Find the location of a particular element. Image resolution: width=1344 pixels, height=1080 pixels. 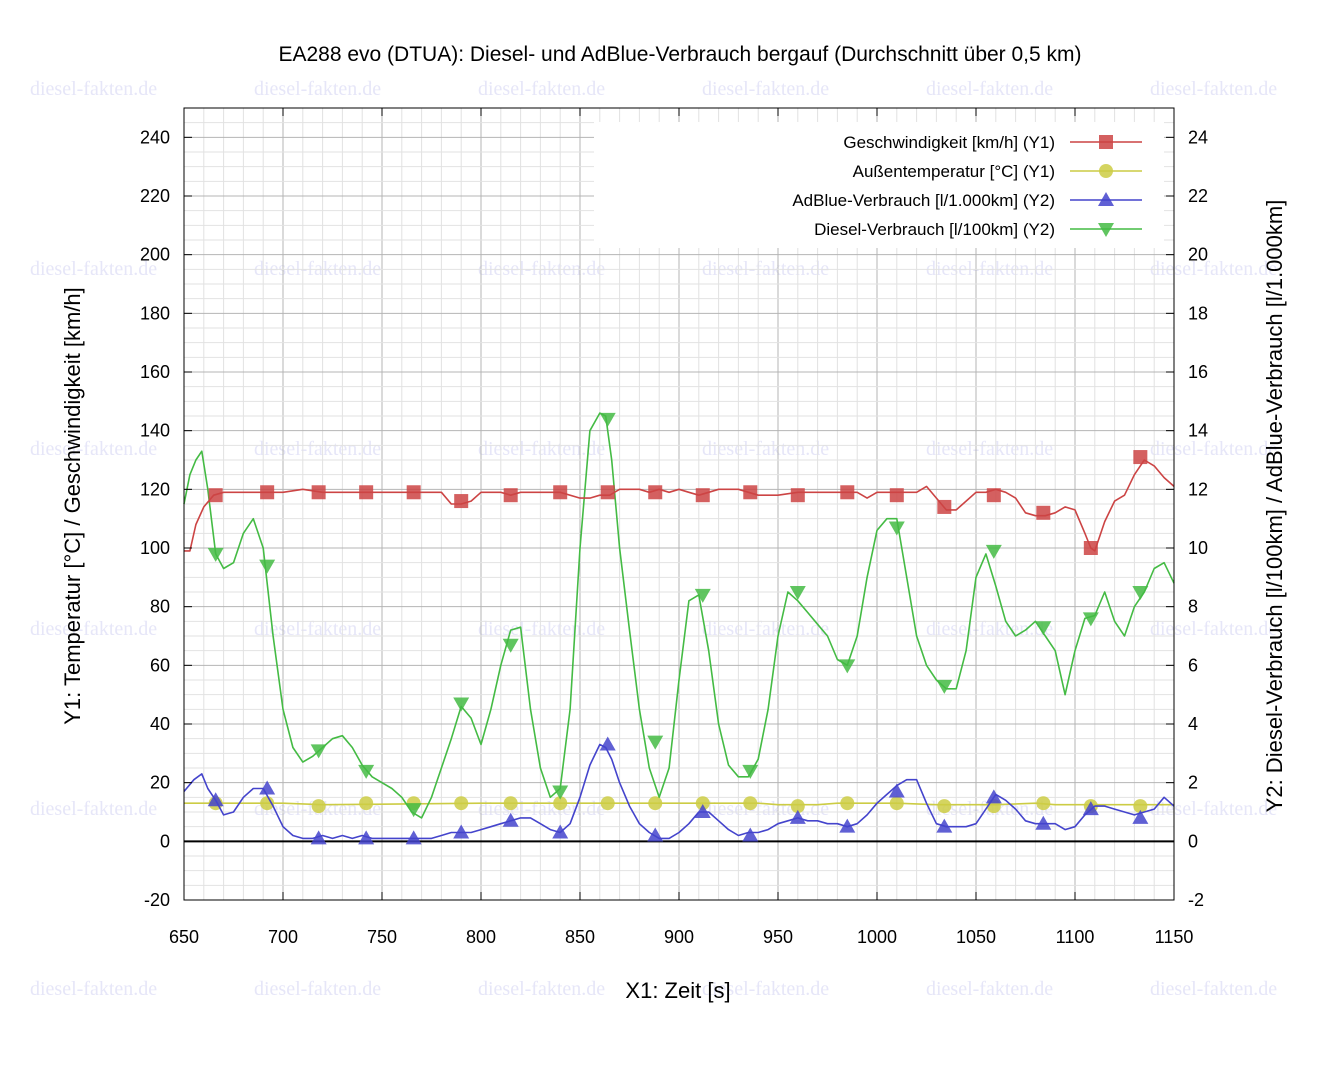

y2-tick-label: 22 is located at coordinates (1198, 196).